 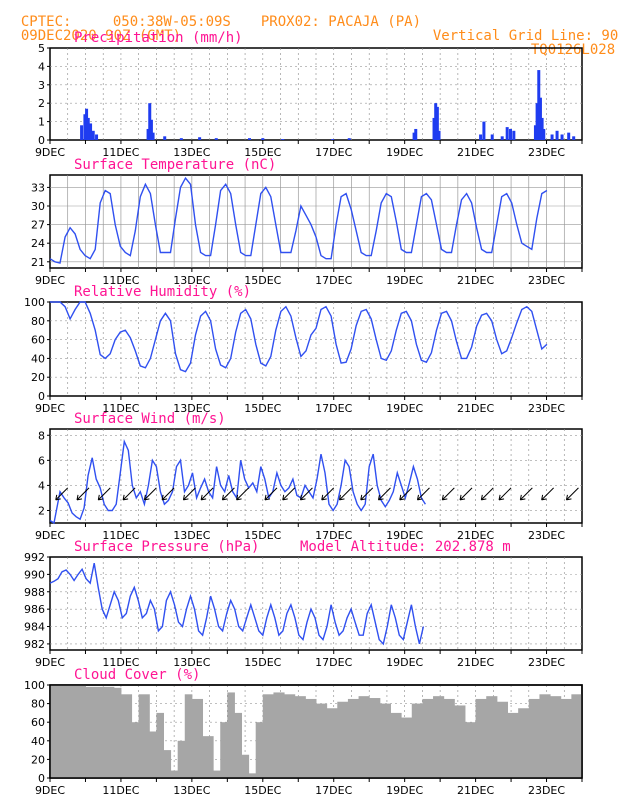 What do you see at coordinates (38, 243) in the screenshot?
I see `panel-1-ytick-label: 24` at bounding box center [38, 243].